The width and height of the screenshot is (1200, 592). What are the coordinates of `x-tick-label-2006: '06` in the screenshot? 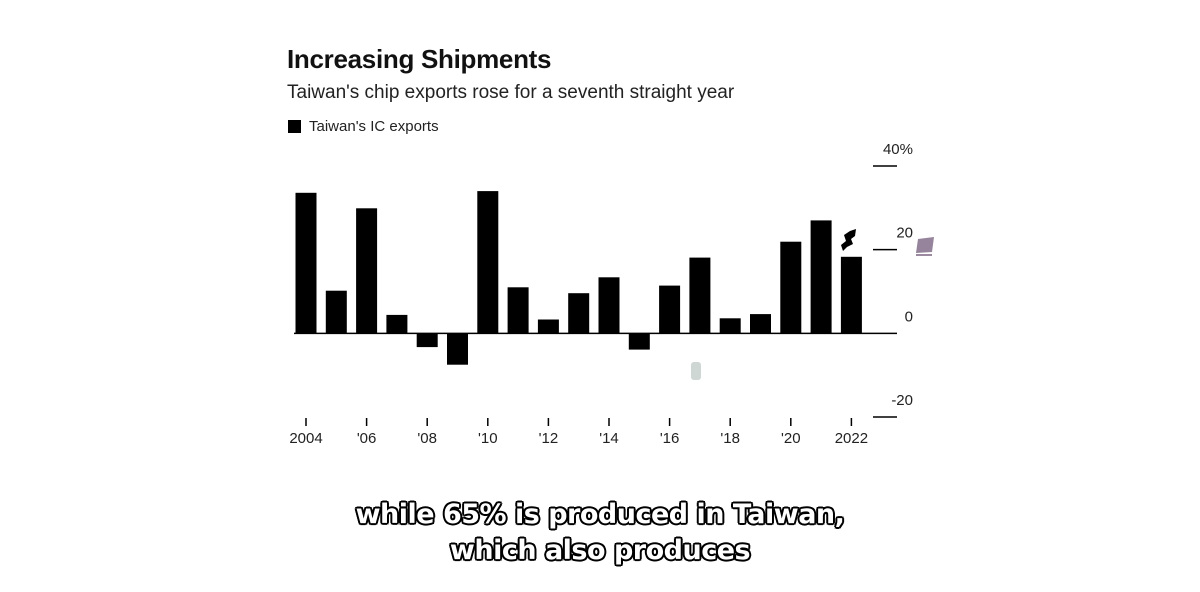 It's located at (367, 438).